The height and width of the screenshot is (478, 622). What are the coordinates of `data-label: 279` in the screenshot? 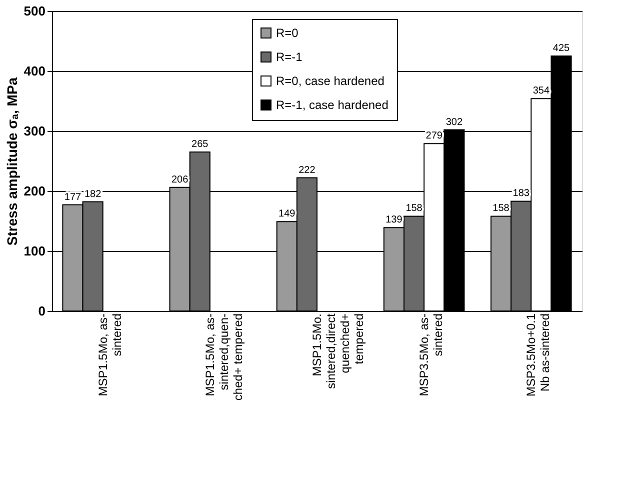 It's located at (434, 136).